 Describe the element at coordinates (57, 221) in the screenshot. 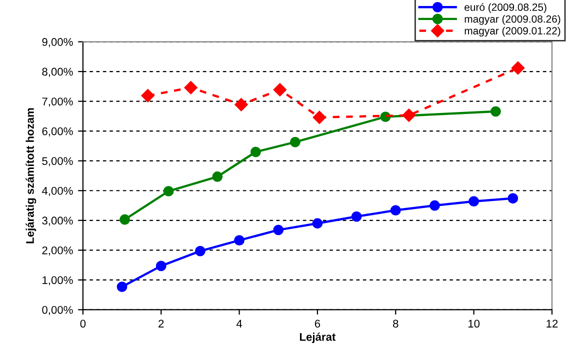

I see `y-tick-label: 3,00%` at that location.